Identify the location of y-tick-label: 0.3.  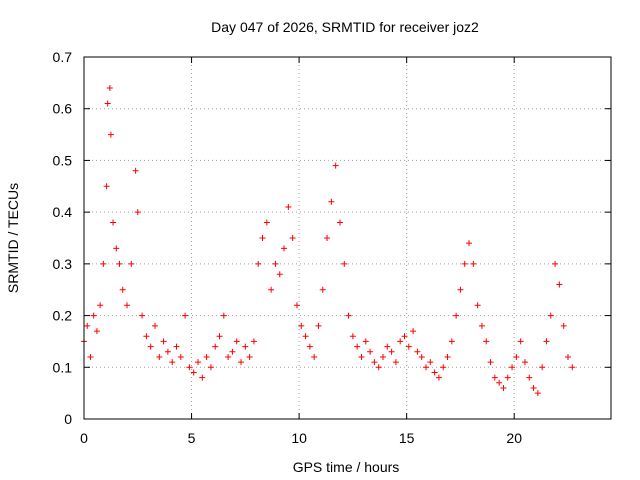
(63, 264).